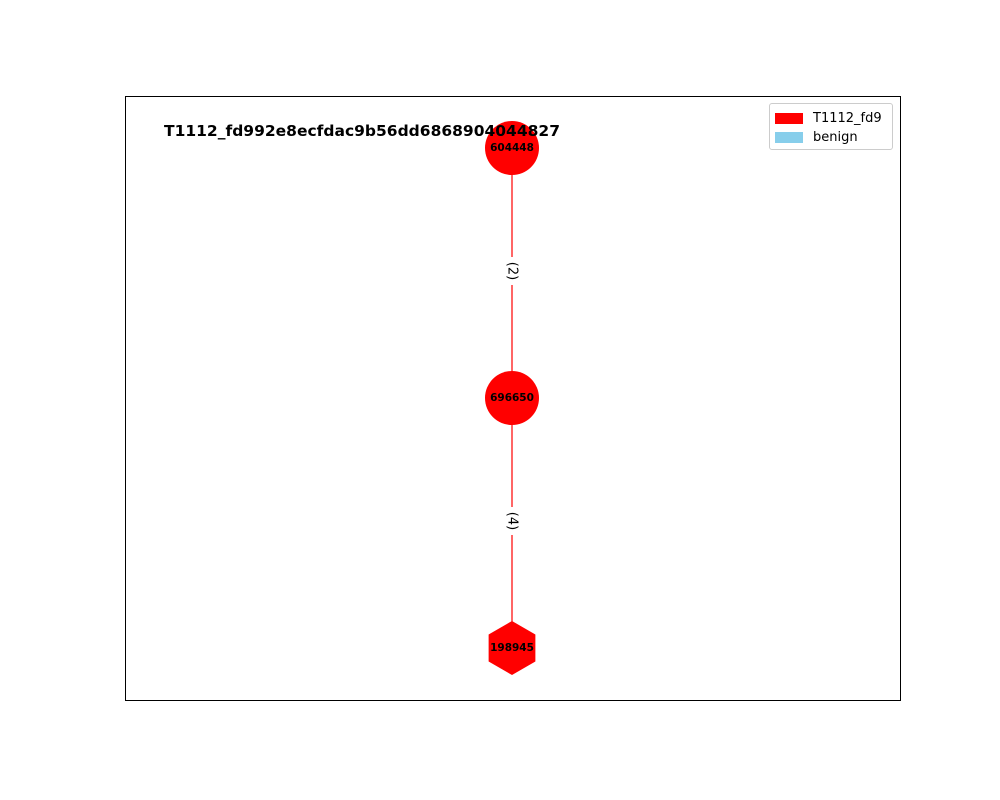  I want to click on svg-text: (4), so click(512, 521).